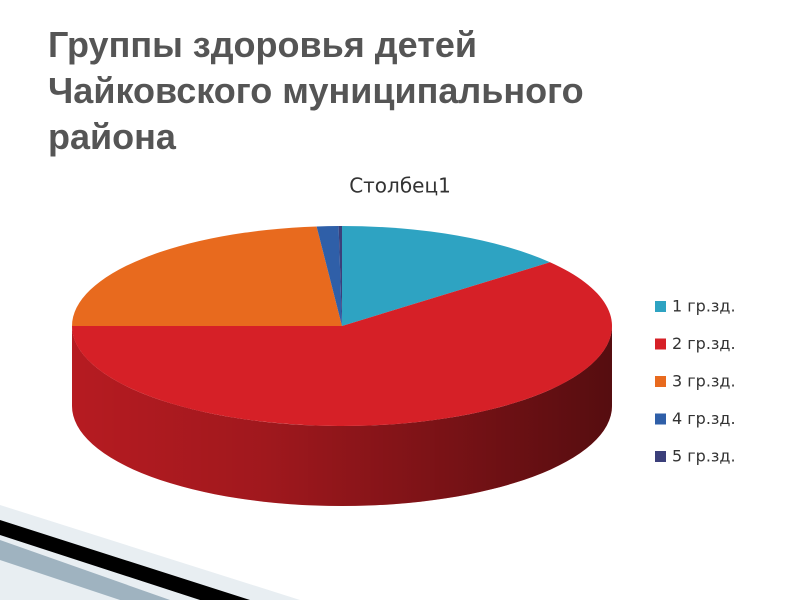 This screenshot has height=600, width=800. I want to click on legend-label: 2 гр.зд., so click(704, 343).